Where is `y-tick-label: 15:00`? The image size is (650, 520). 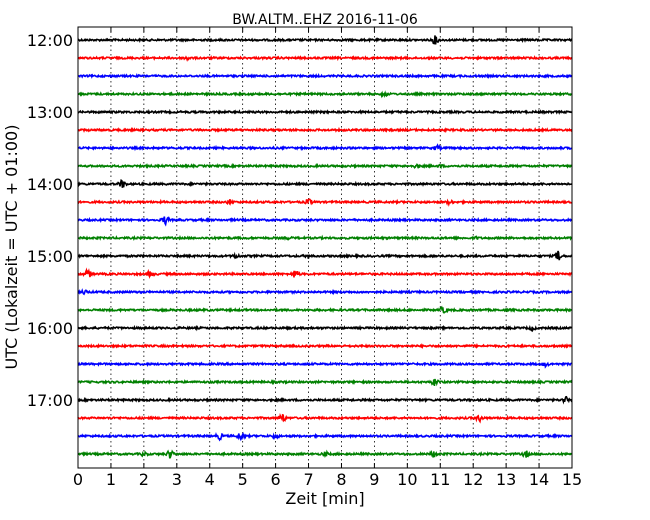
y-tick-label: 15:00 is located at coordinates (50, 256).